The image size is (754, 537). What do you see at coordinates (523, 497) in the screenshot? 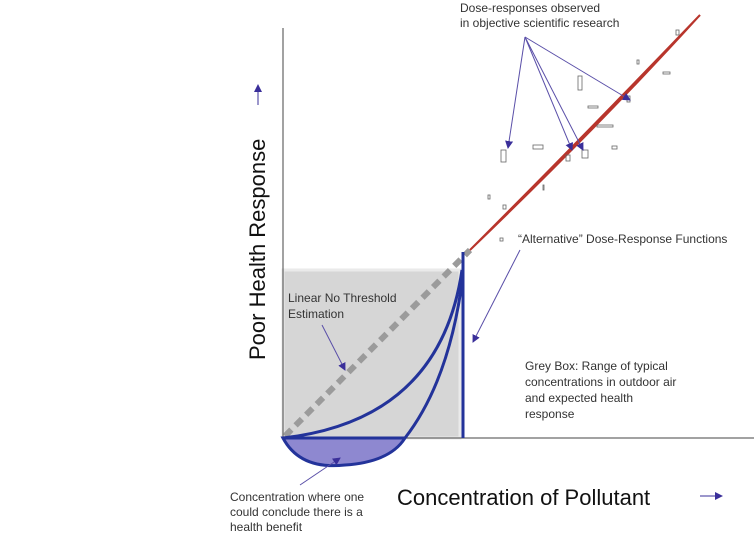
I see `x-axis-label: Concentration of Pollutant` at bounding box center [523, 497].